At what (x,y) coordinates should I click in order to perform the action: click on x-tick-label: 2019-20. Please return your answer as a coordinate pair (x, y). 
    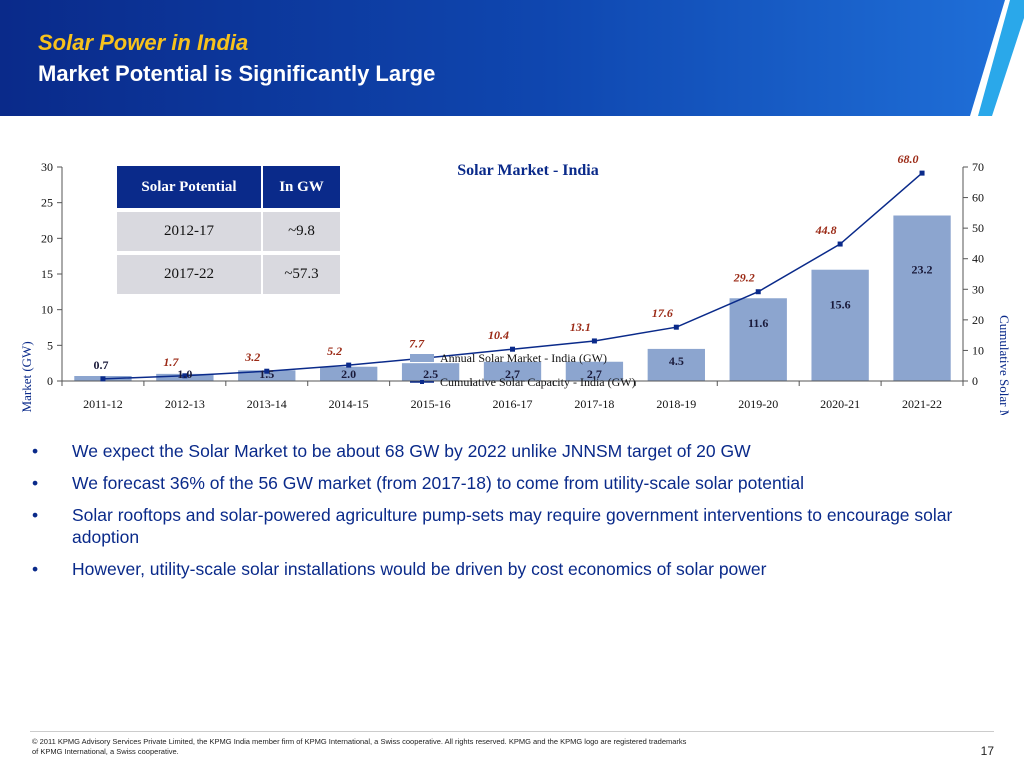
    Looking at the image, I should click on (758, 404).